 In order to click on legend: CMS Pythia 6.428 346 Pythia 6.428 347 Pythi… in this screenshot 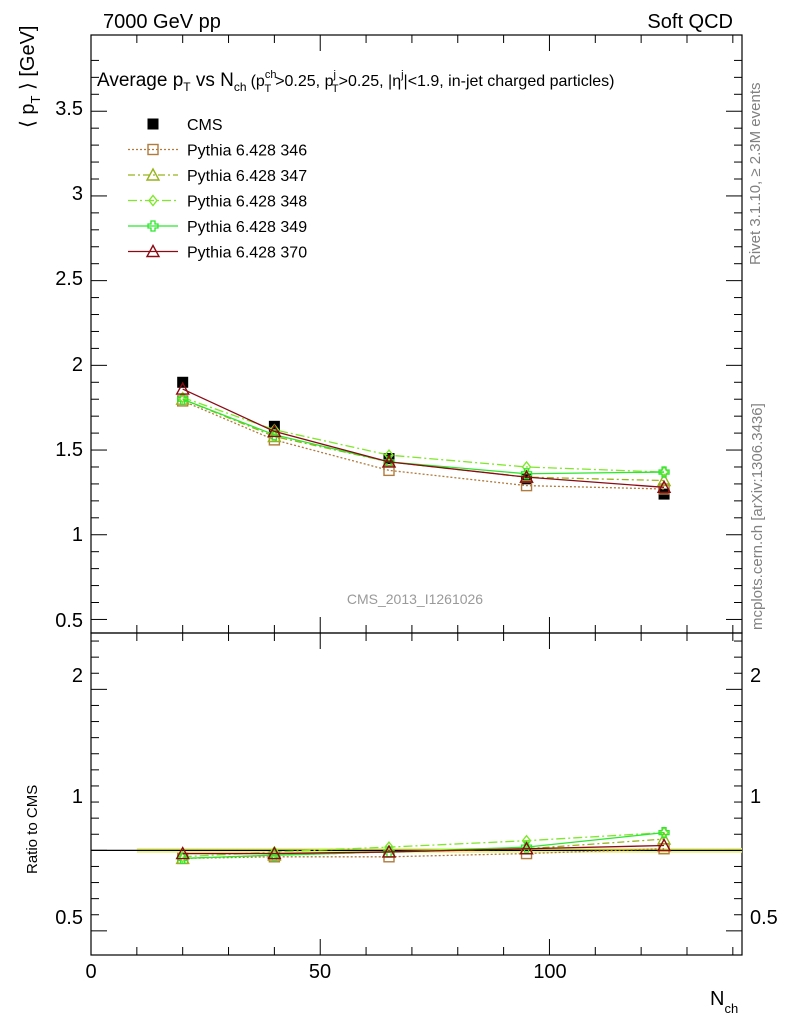, I will do `click(217, 189)`.